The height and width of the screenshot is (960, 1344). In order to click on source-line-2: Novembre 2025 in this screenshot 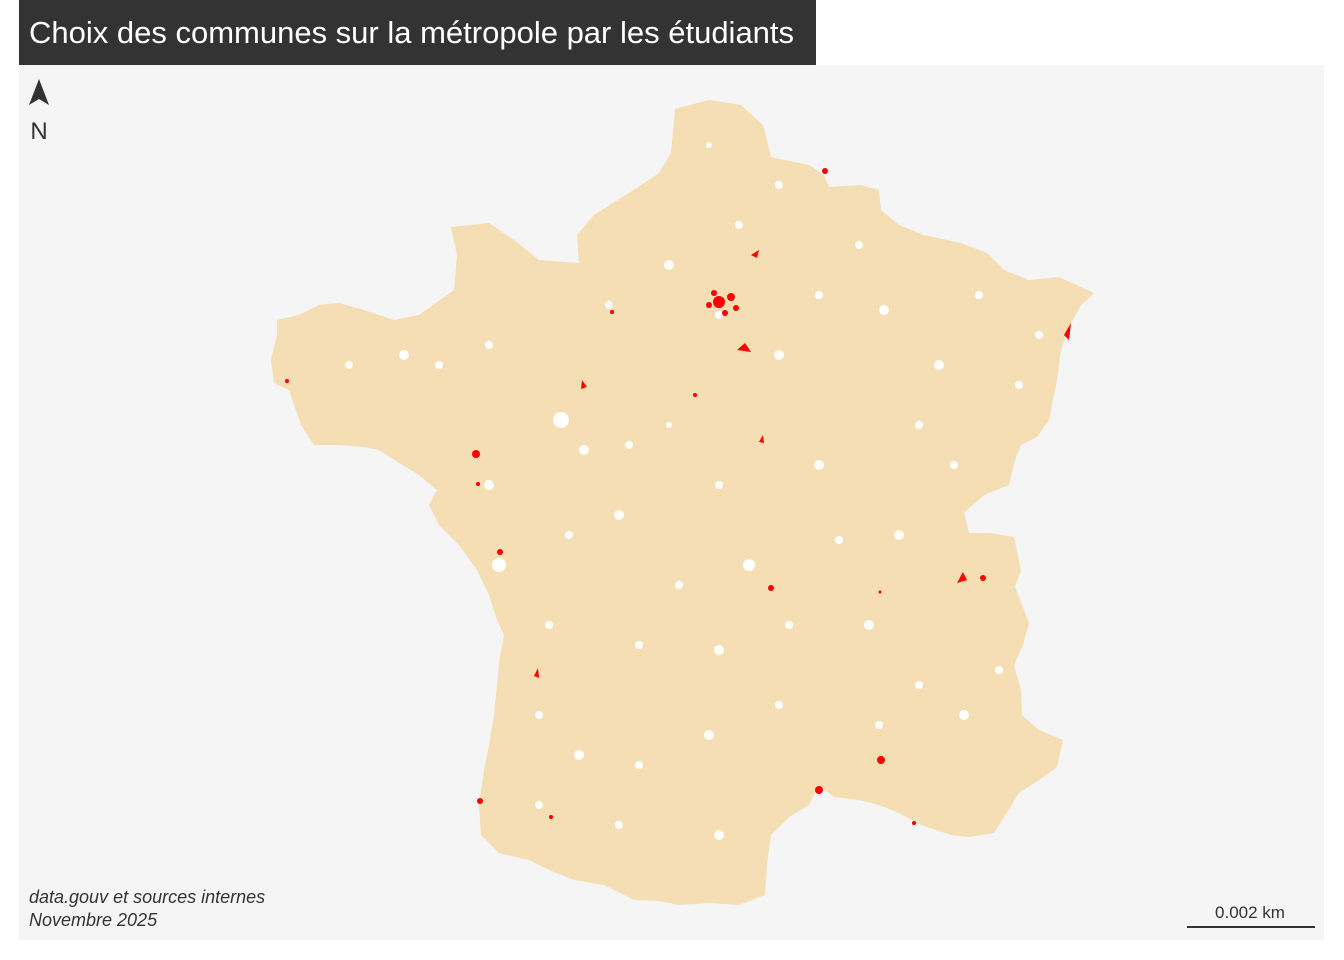, I will do `click(93, 920)`.